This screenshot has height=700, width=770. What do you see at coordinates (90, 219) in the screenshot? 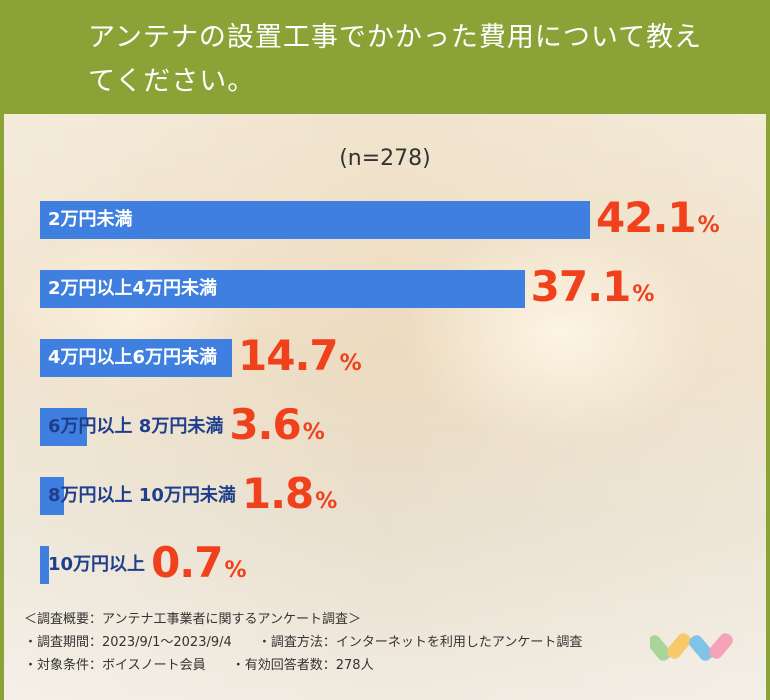
I see `bar-label: 2万円未満` at bounding box center [90, 219].